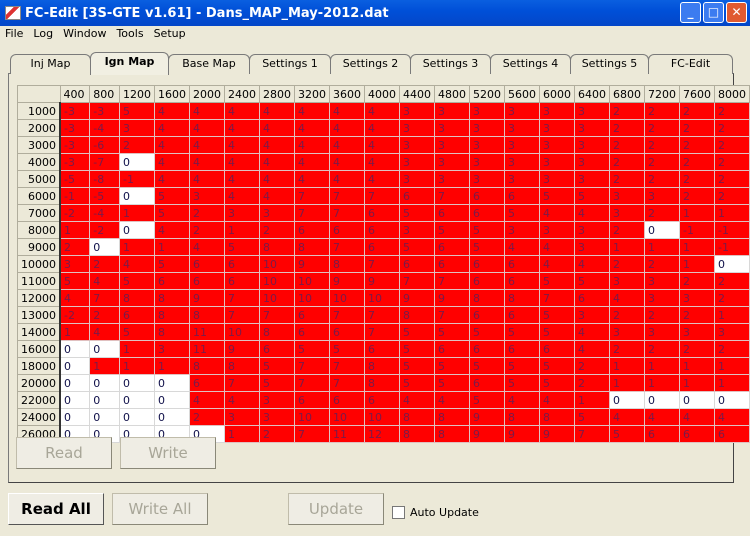 The image size is (750, 536). What do you see at coordinates (168, 453) in the screenshot?
I see `write-button: Write` at bounding box center [168, 453].